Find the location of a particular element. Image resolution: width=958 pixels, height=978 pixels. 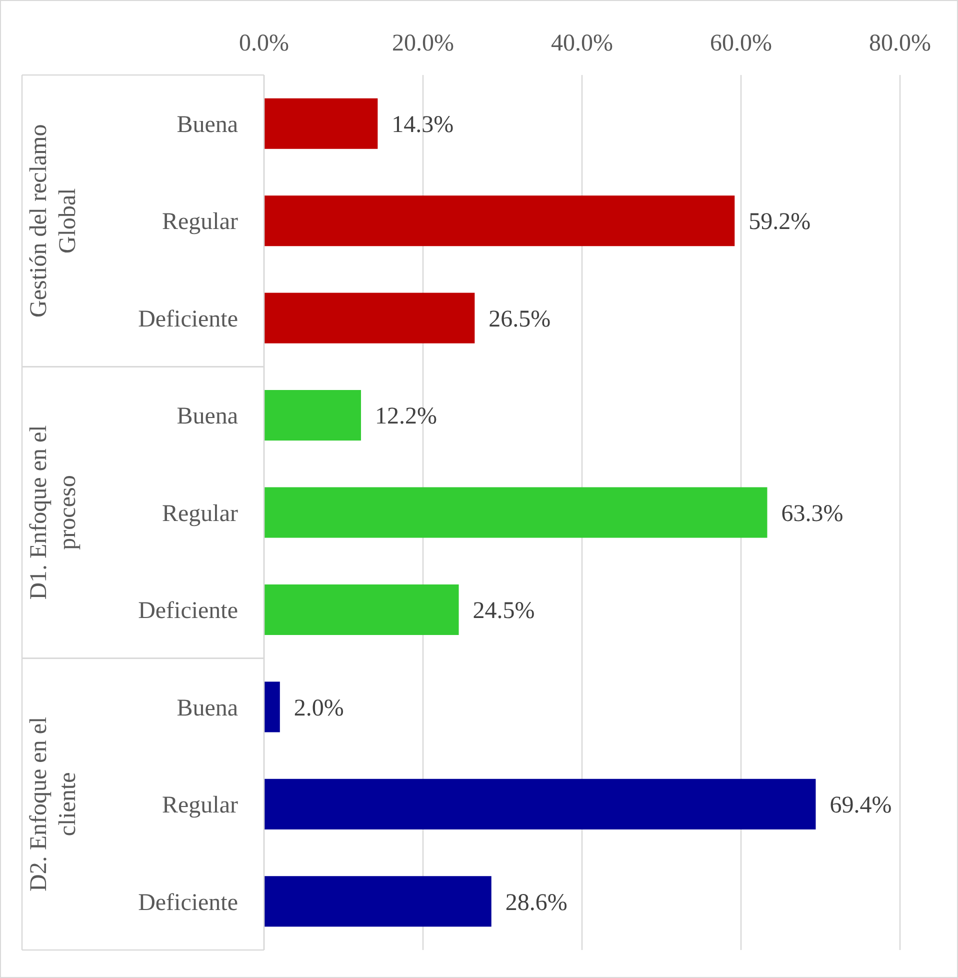

data-label: 59.2% is located at coordinates (779, 222).